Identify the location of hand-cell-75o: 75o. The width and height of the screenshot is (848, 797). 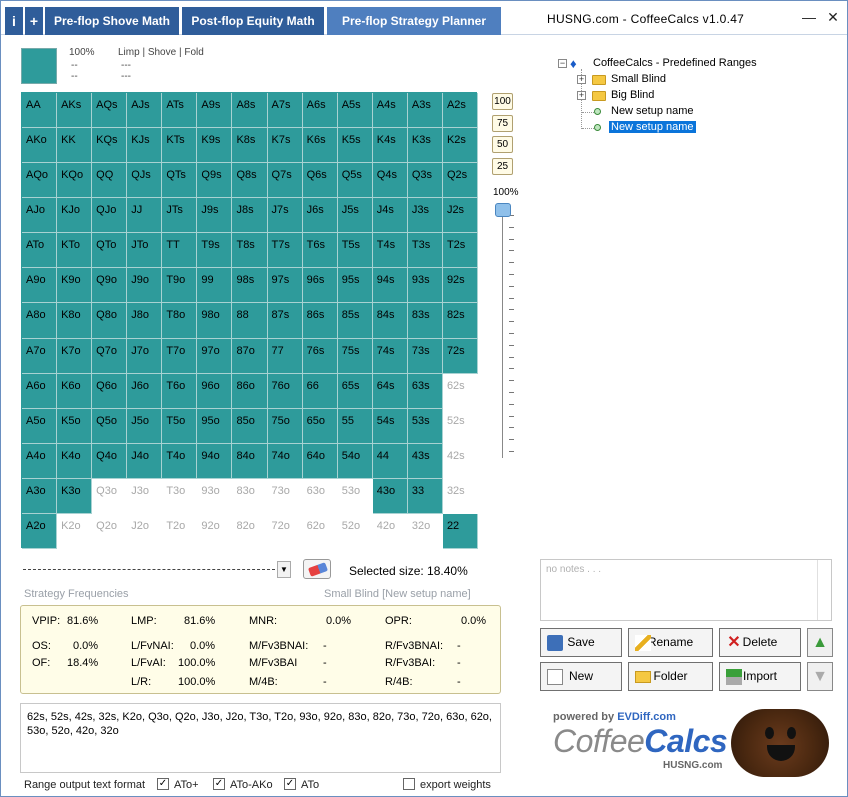
(285, 426).